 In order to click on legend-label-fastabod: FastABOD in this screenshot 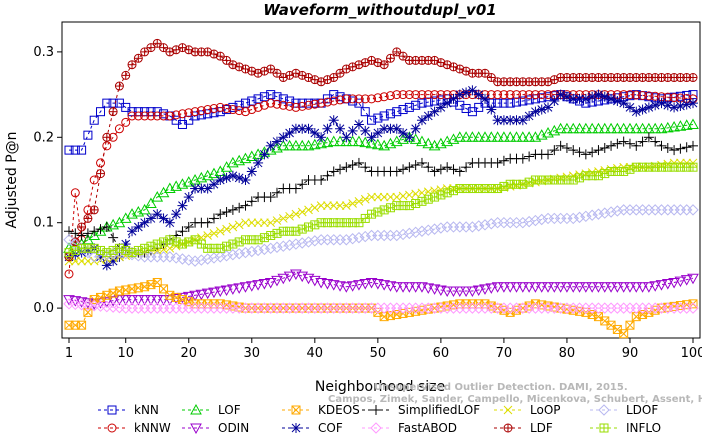, I will do `click(427, 427)`.